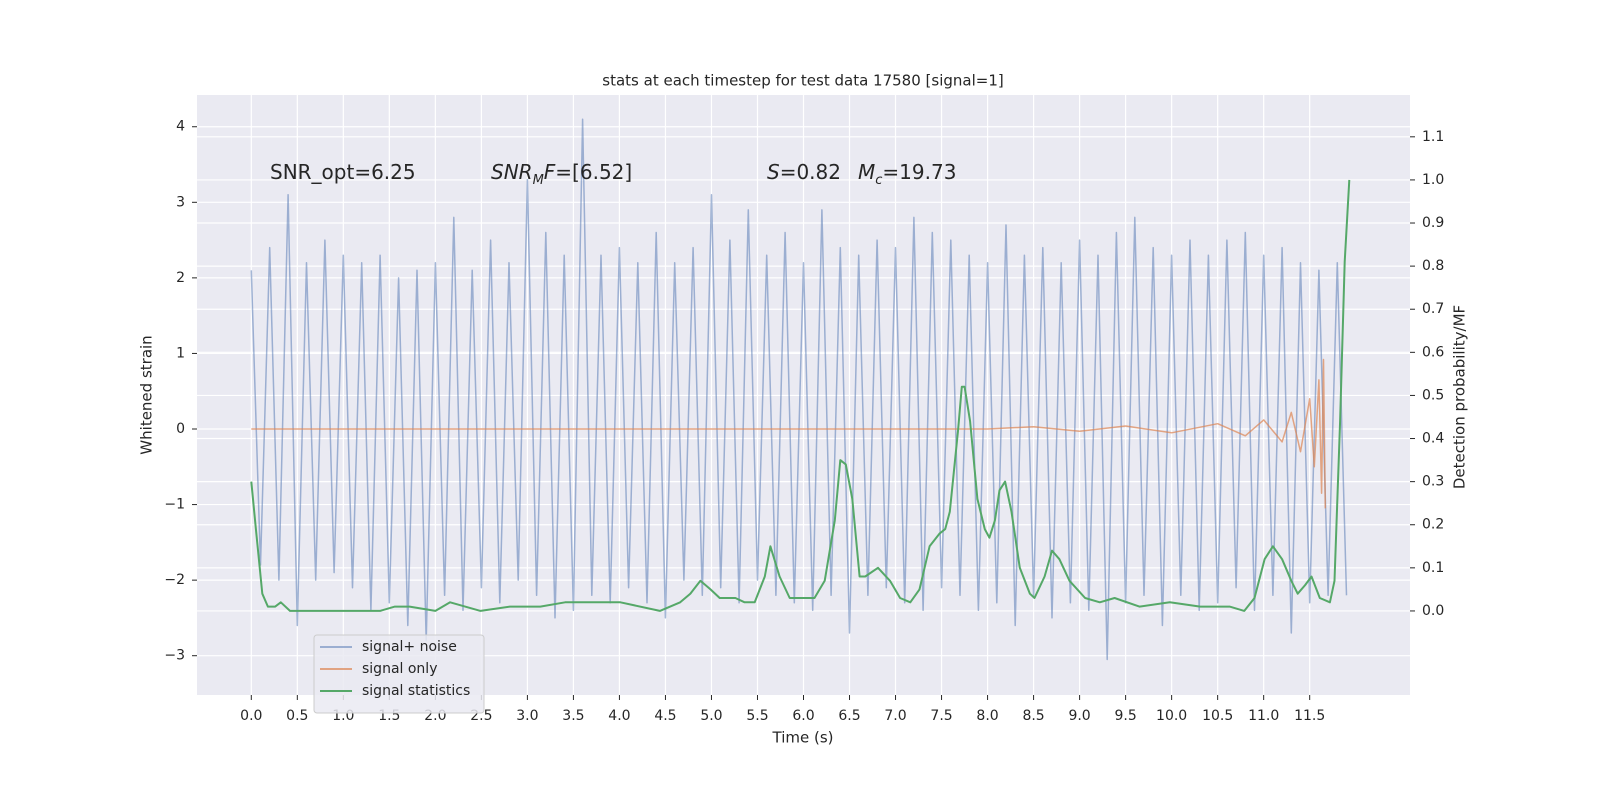  I want to click on y2-tick-label: 0.9, so click(1433, 223).